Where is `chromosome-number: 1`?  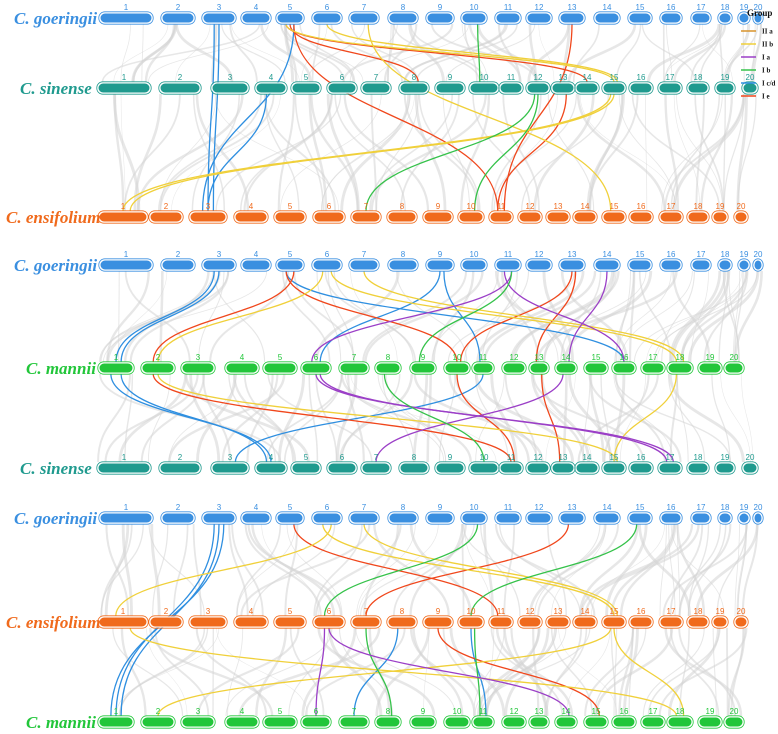 chromosome-number: 1 is located at coordinates (124, 77).